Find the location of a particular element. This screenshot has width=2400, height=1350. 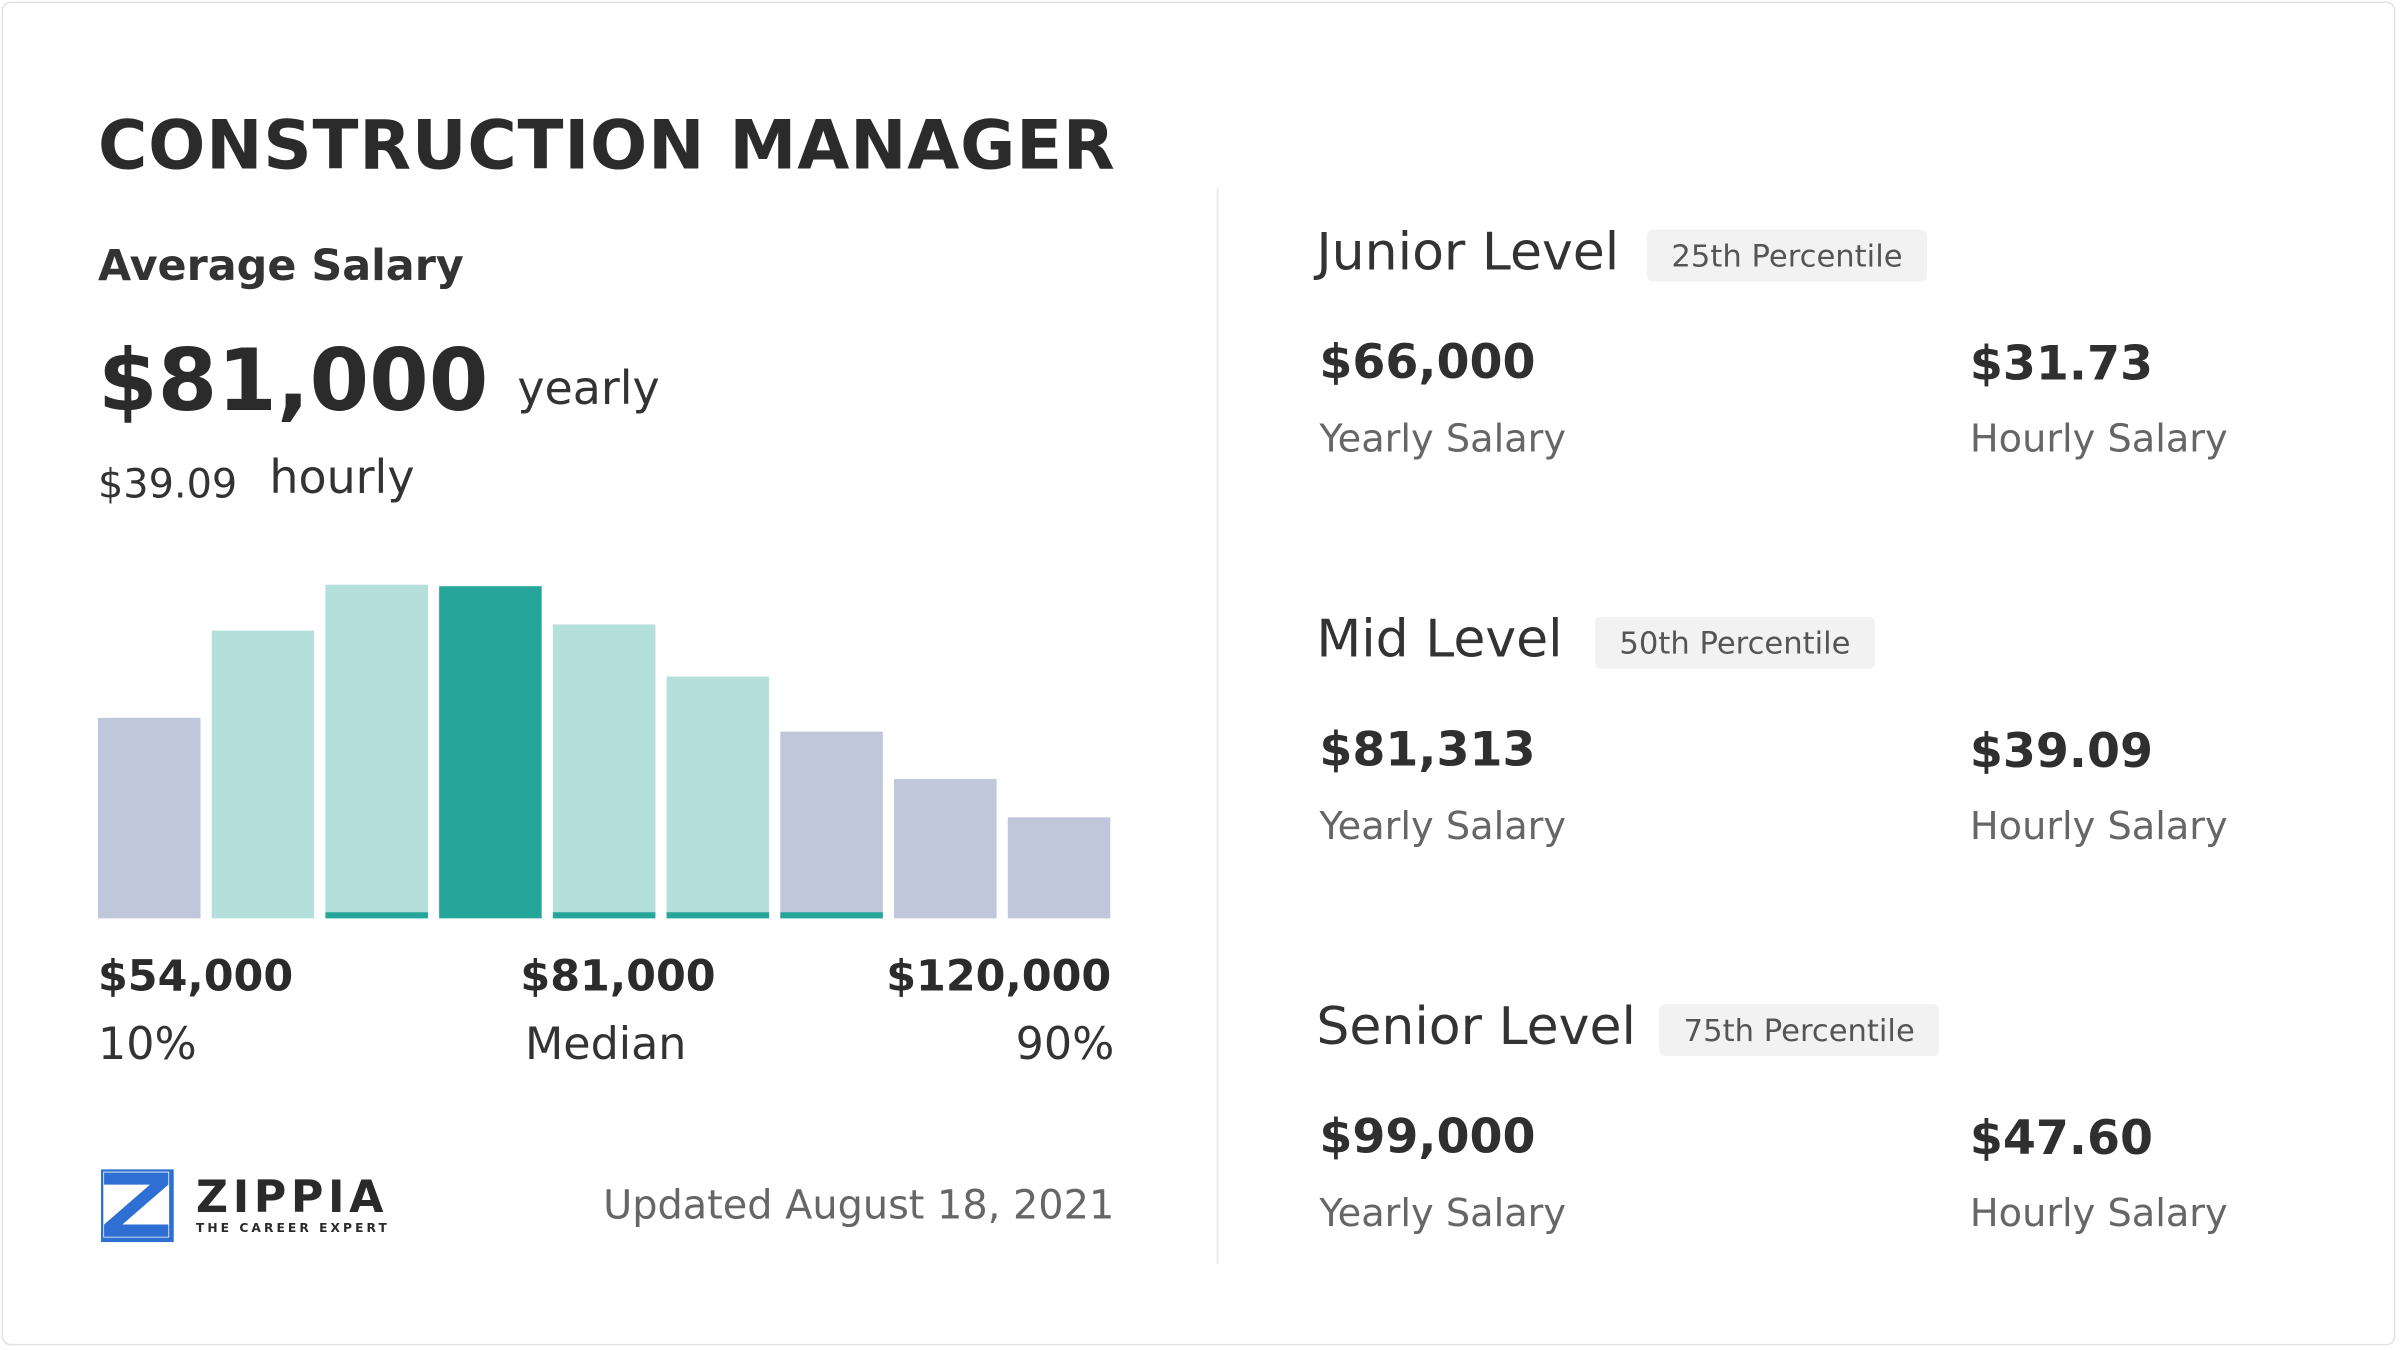

percentile: 75th Percentile is located at coordinates (1799, 1030).